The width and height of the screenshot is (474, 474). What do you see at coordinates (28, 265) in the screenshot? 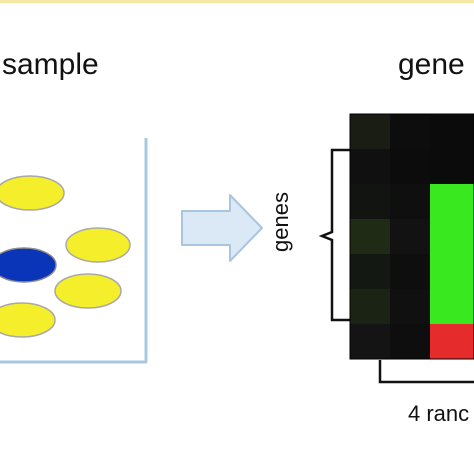
I see `blue-cell` at bounding box center [28, 265].